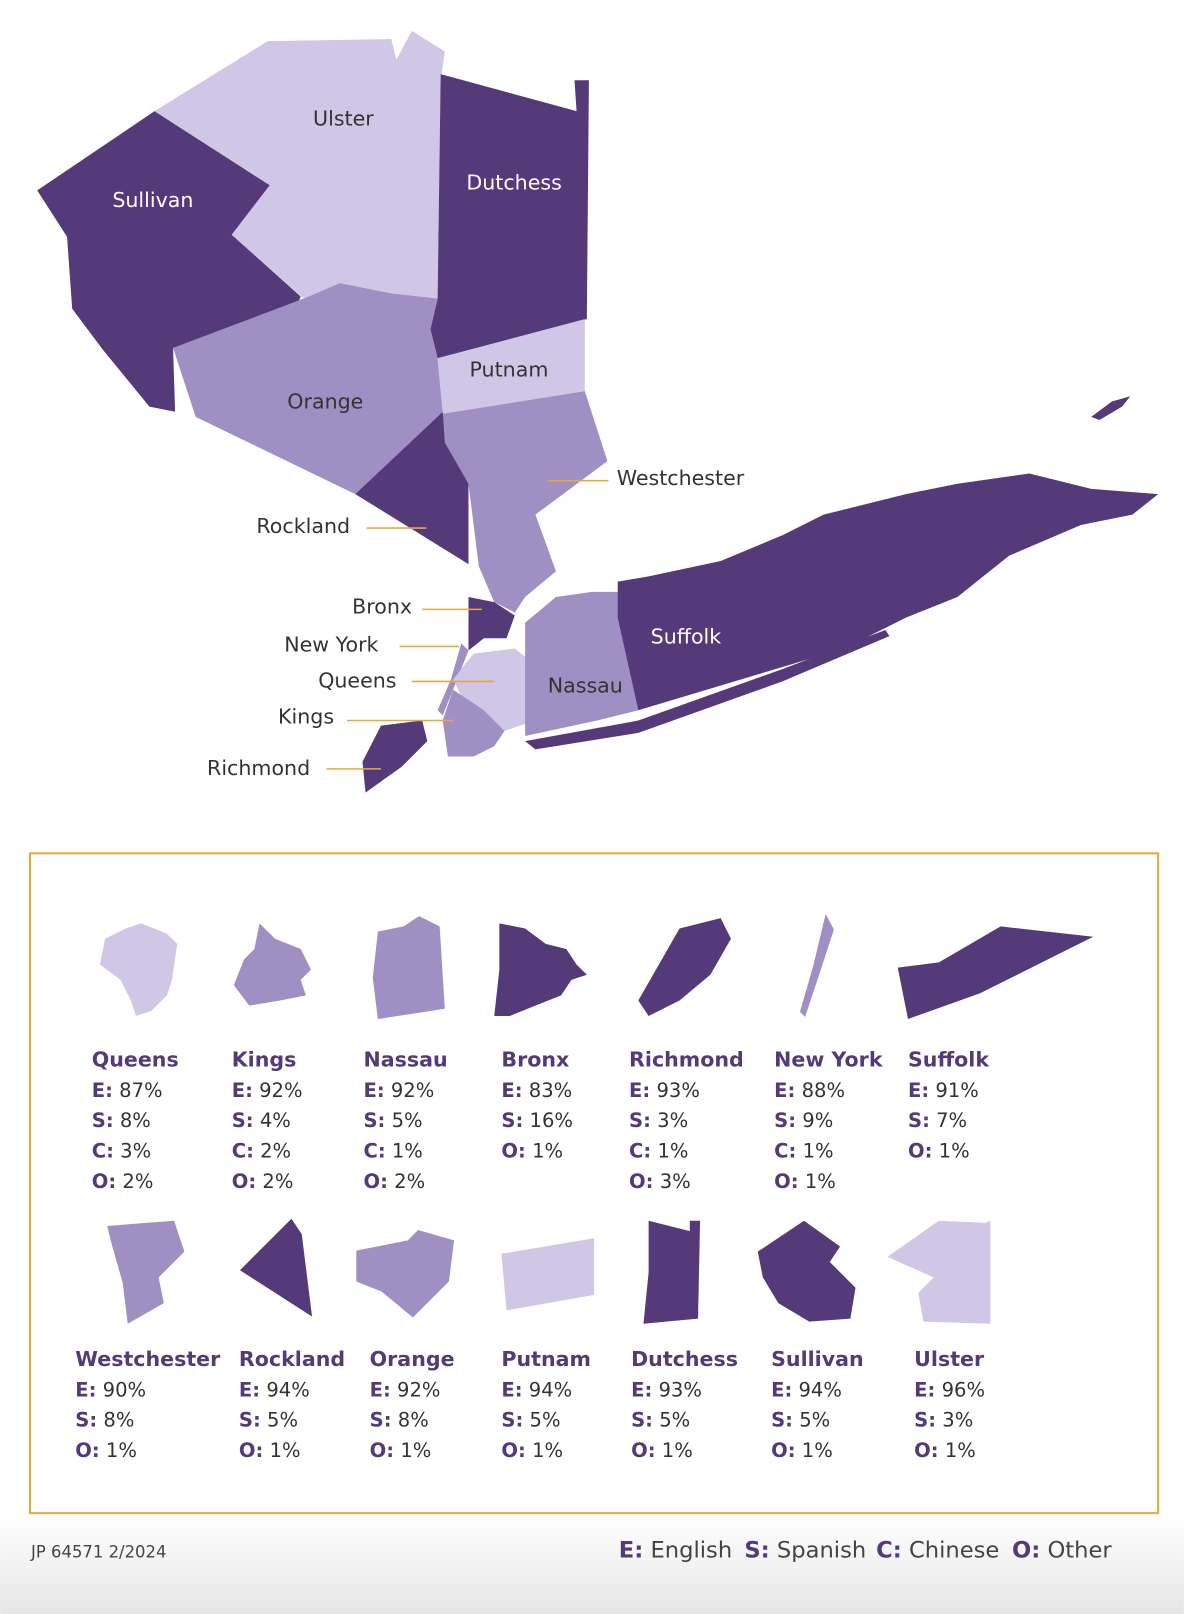 The width and height of the screenshot is (1184, 1614). I want to click on stat-line: S: 5%, so click(392, 1120).